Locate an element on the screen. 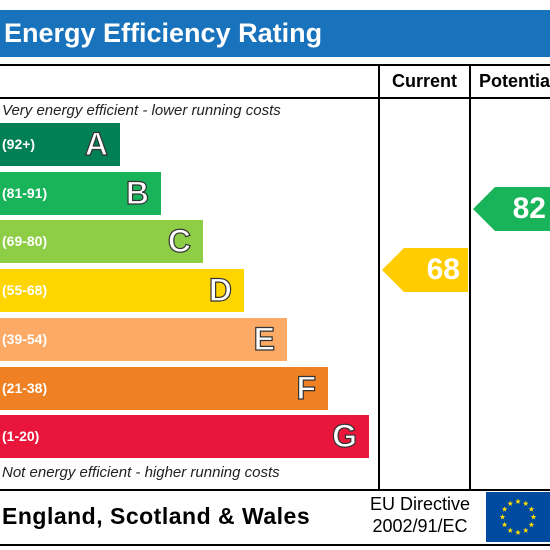  potential-column-left-border is located at coordinates (470, 277).